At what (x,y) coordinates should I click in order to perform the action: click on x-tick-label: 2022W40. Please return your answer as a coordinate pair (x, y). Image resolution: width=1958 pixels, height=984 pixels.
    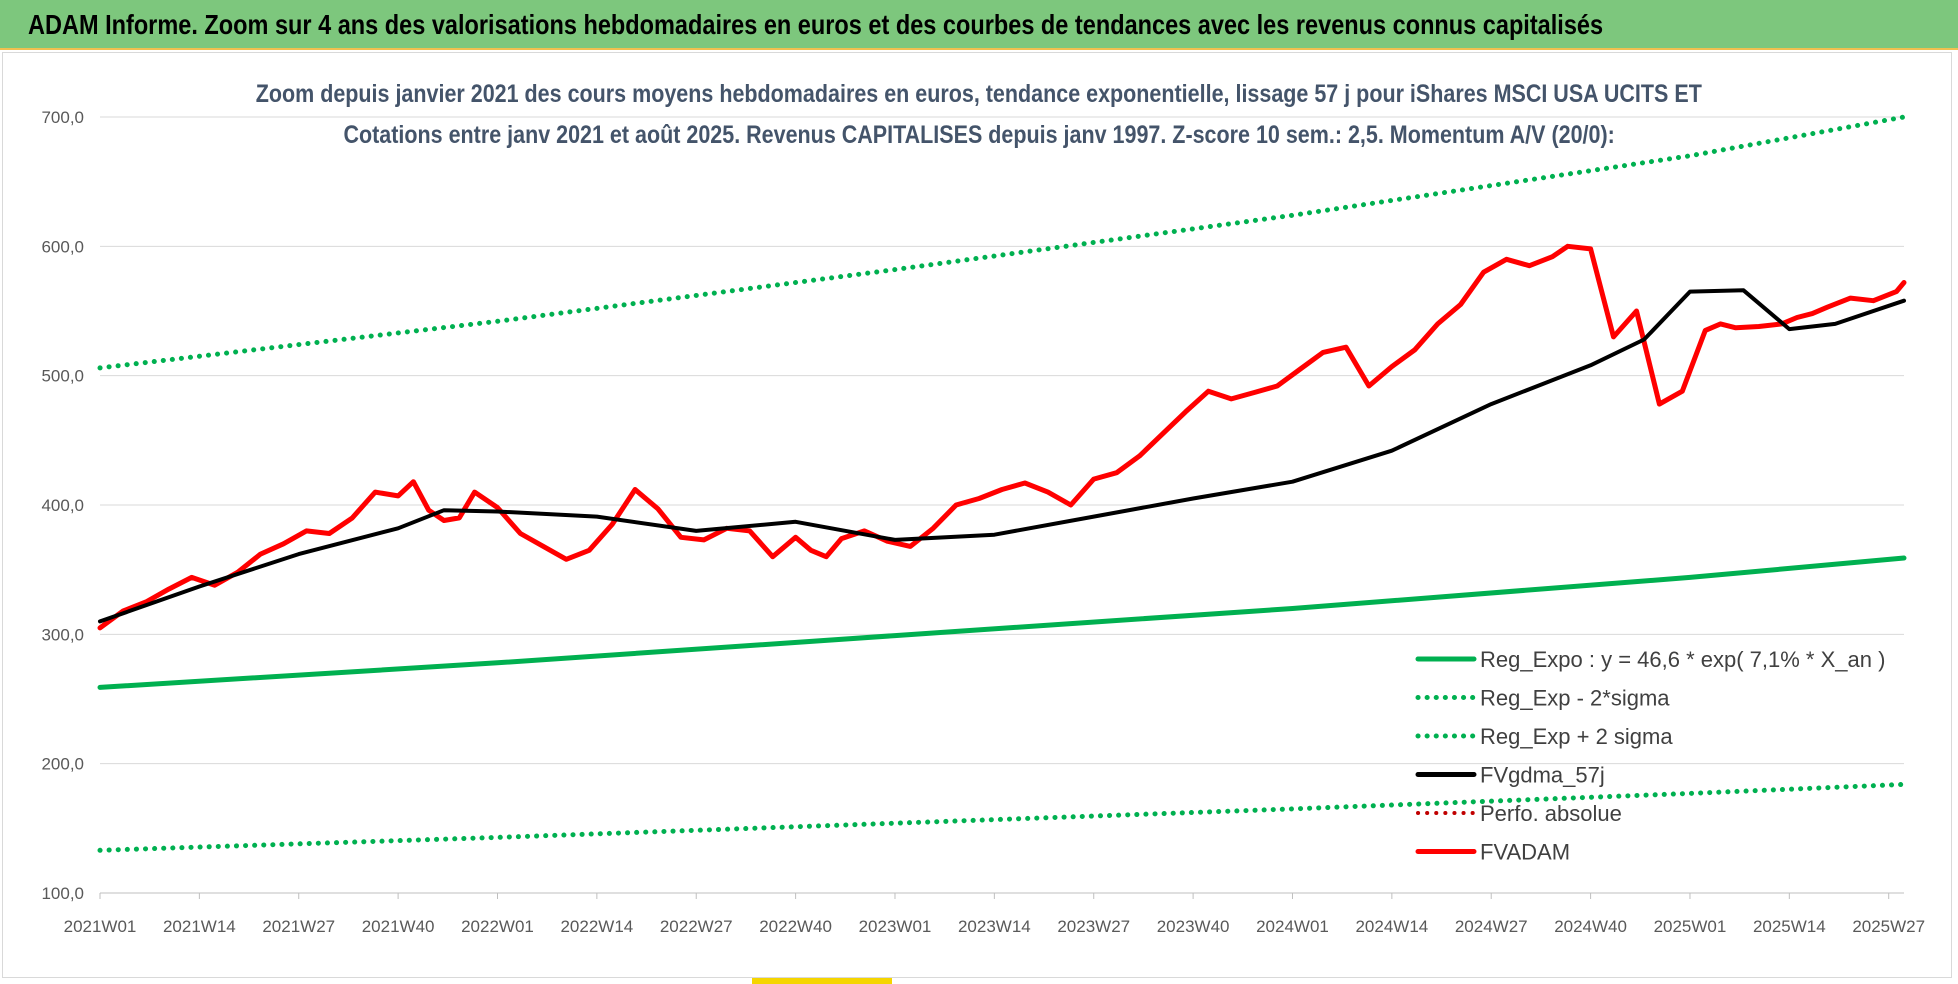
    Looking at the image, I should click on (795, 926).